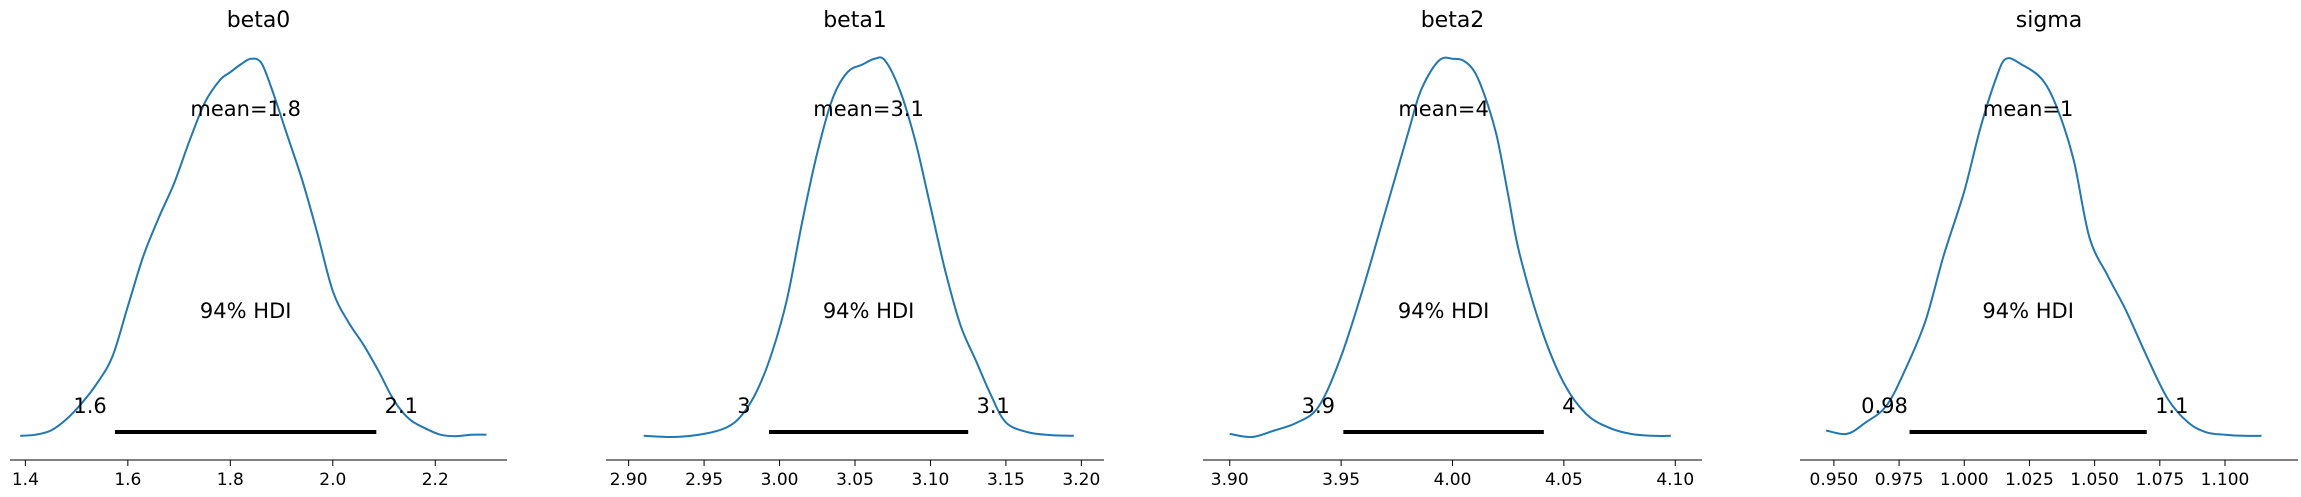 The height and width of the screenshot is (497, 2301). I want to click on hdi-high-label: 3.1, so click(992, 406).